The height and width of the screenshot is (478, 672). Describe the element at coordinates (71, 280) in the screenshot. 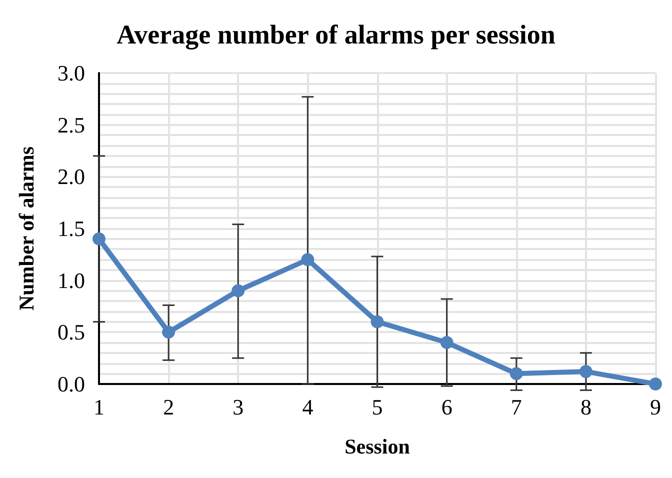

I see `y-tick-label: 1.0` at that location.